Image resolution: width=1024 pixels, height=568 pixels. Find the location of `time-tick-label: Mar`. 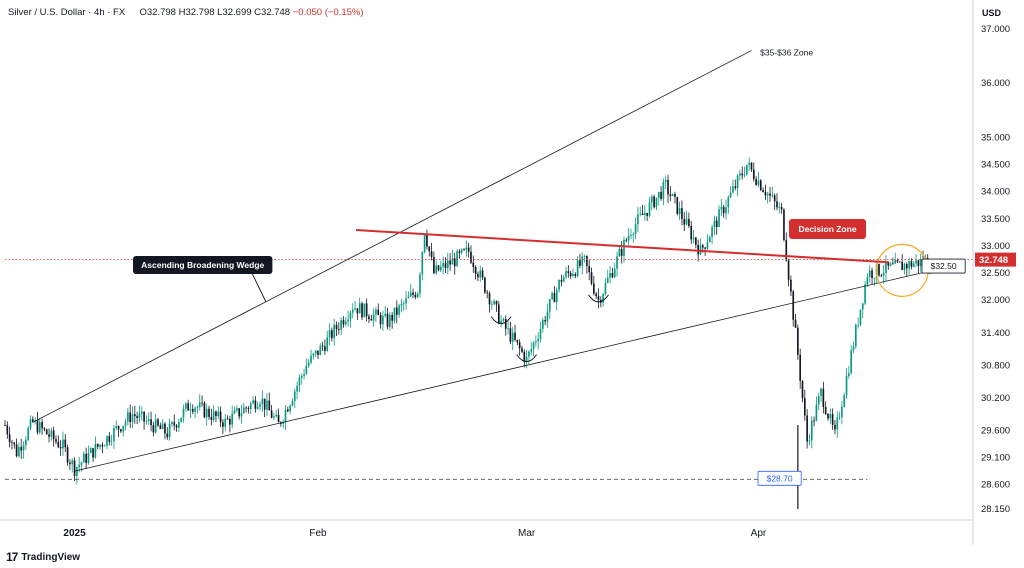

time-tick-label: Mar is located at coordinates (527, 533).